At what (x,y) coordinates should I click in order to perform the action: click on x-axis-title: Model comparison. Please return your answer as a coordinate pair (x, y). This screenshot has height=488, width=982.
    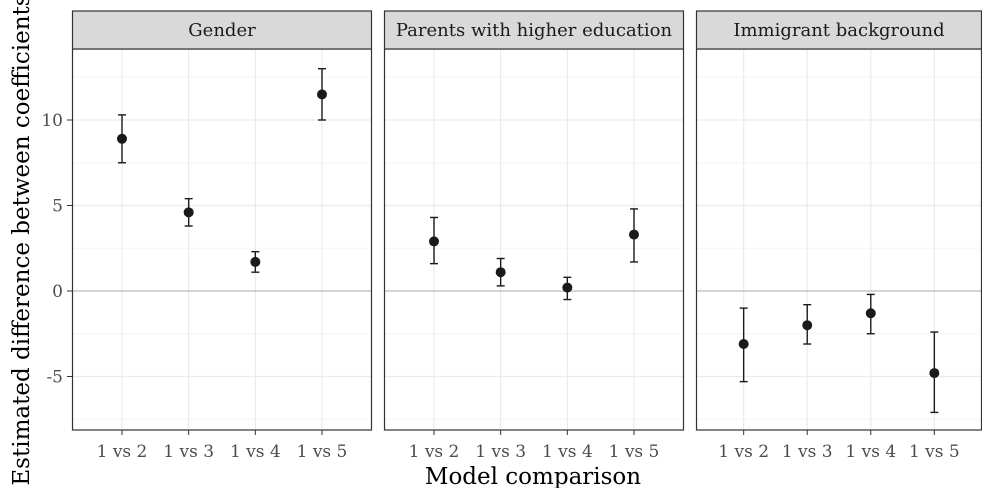
    Looking at the image, I should click on (533, 476).